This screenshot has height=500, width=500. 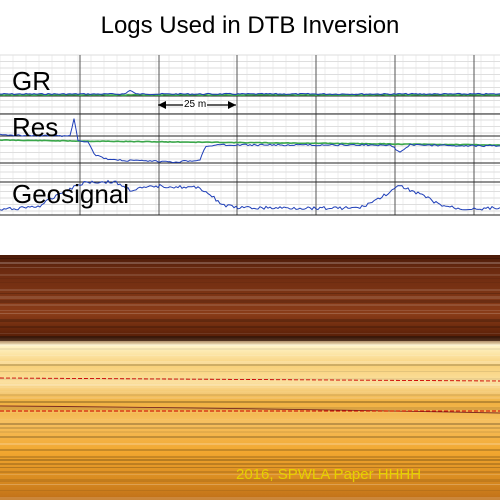 I want to click on geosignal-track-label: Geosignal, so click(x=71, y=194).